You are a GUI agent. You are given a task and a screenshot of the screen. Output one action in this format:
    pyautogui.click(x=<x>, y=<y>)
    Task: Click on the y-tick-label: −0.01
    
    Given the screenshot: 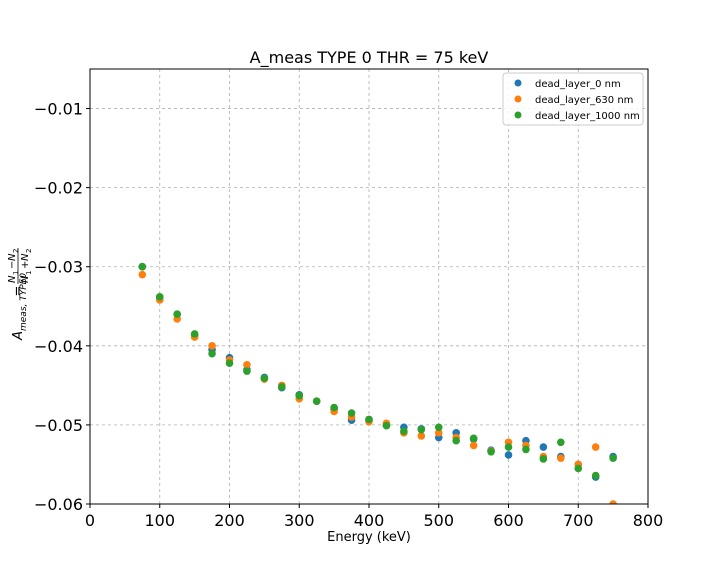 What is the action you would take?
    pyautogui.click(x=58, y=109)
    